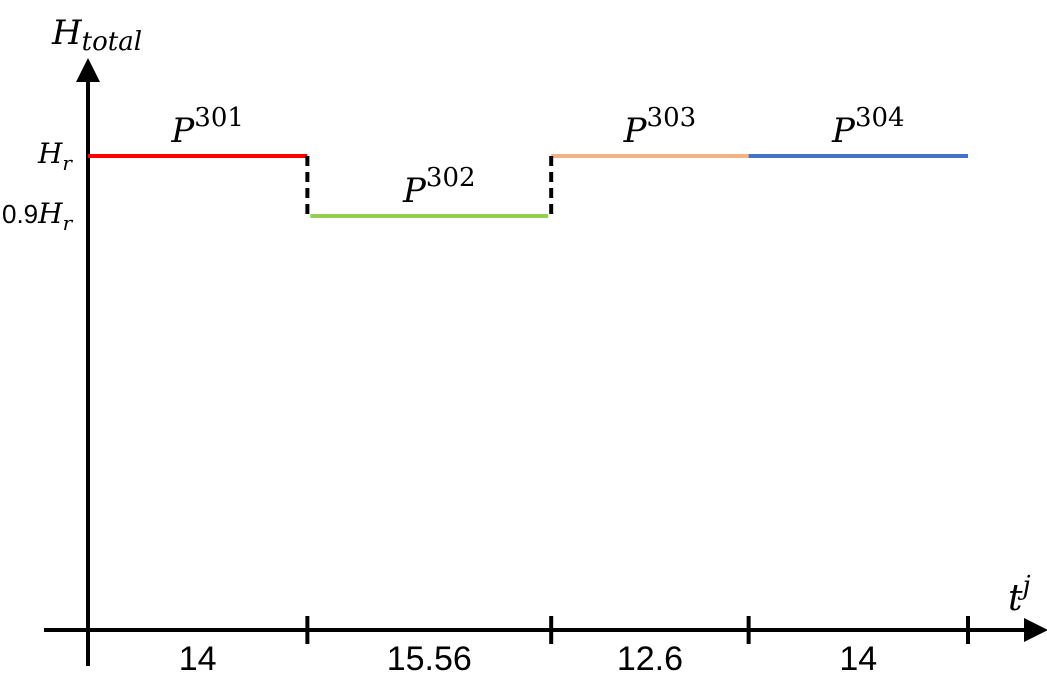  What do you see at coordinates (96, 35) in the screenshot?
I see `y-axis-title: Htotal` at bounding box center [96, 35].